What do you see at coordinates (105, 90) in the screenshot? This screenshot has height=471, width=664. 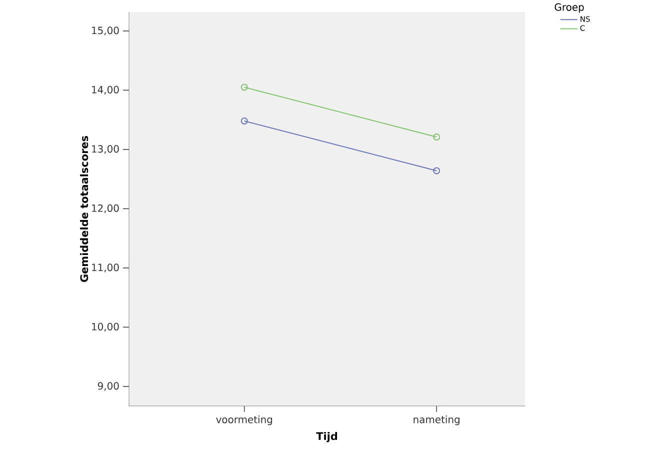 I see `y-tick-label: 14,00` at bounding box center [105, 90].